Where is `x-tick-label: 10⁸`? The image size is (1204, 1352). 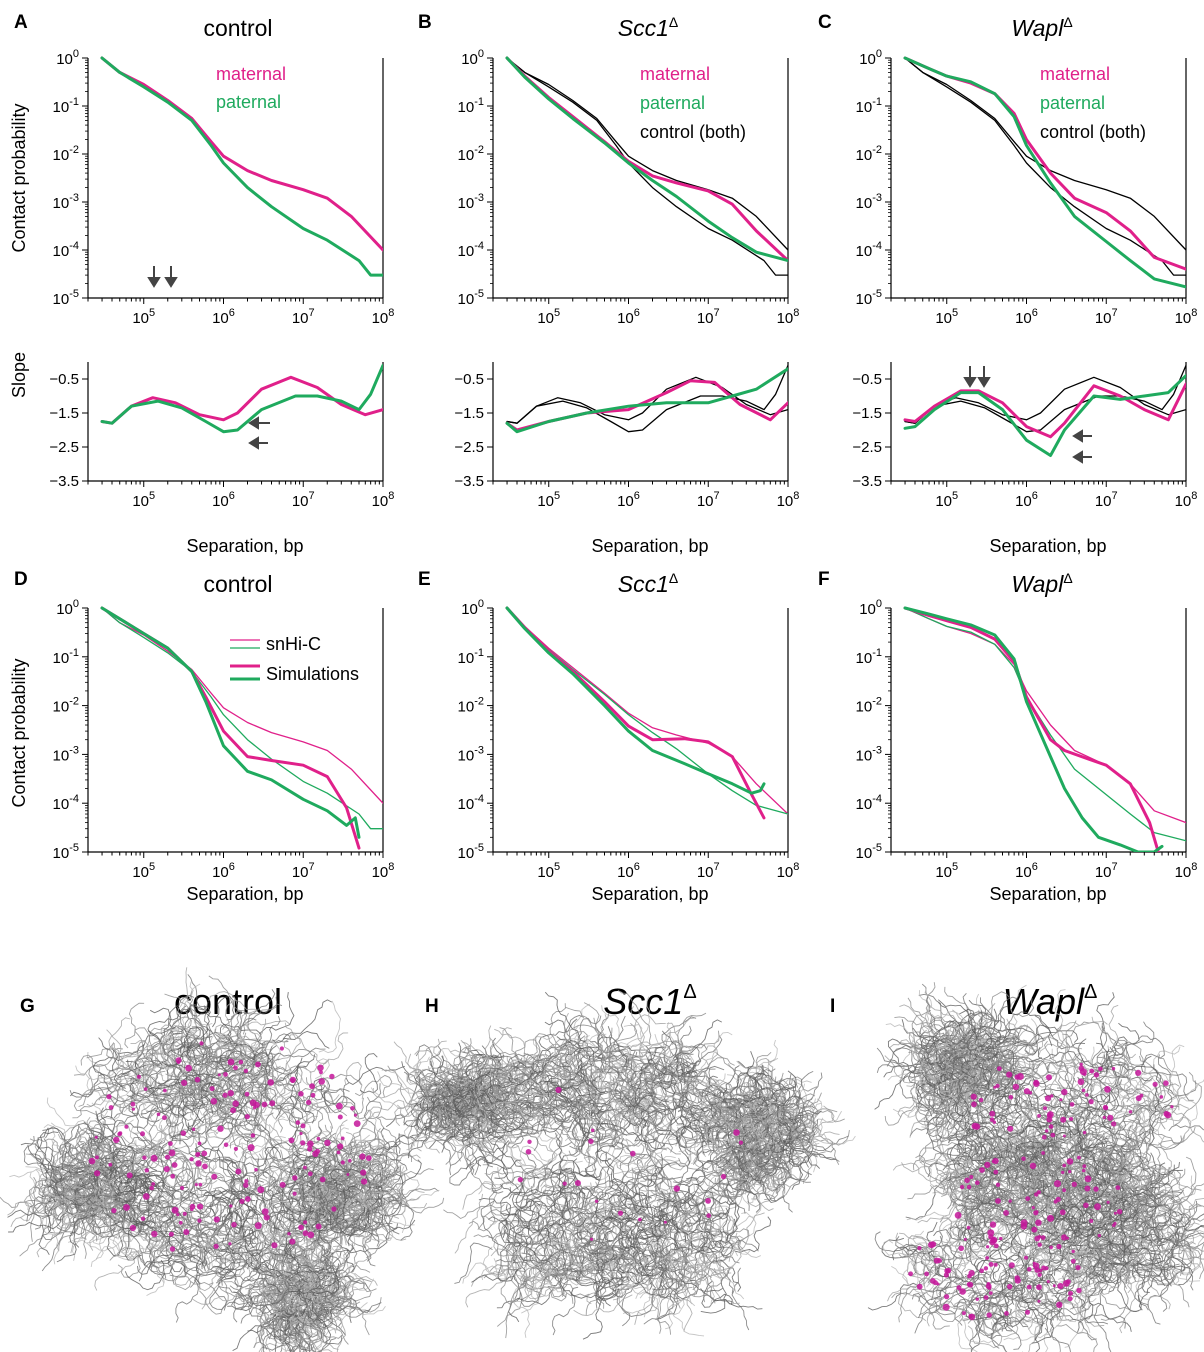
x-tick-label: 10⁸ is located at coordinates (1186, 871).